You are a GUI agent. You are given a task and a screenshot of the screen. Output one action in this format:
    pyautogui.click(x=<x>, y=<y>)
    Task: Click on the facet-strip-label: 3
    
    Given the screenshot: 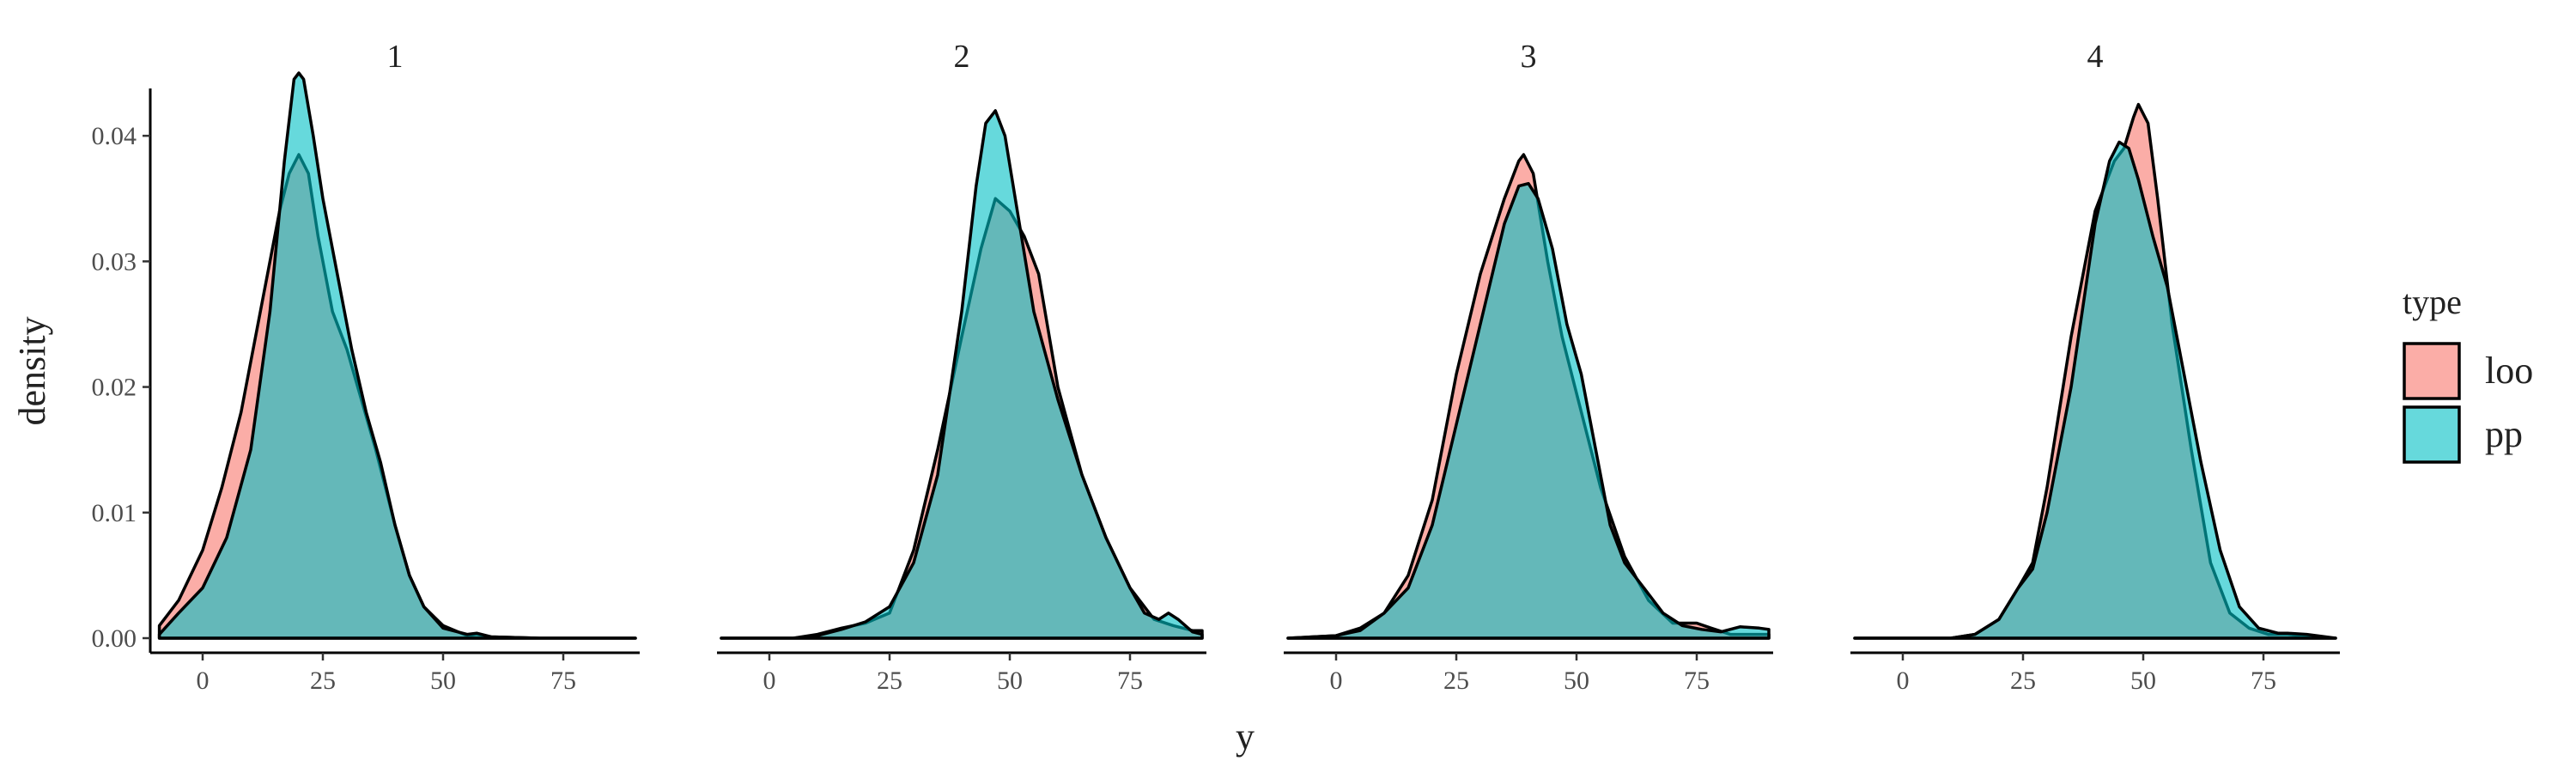 What is the action you would take?
    pyautogui.click(x=1529, y=57)
    